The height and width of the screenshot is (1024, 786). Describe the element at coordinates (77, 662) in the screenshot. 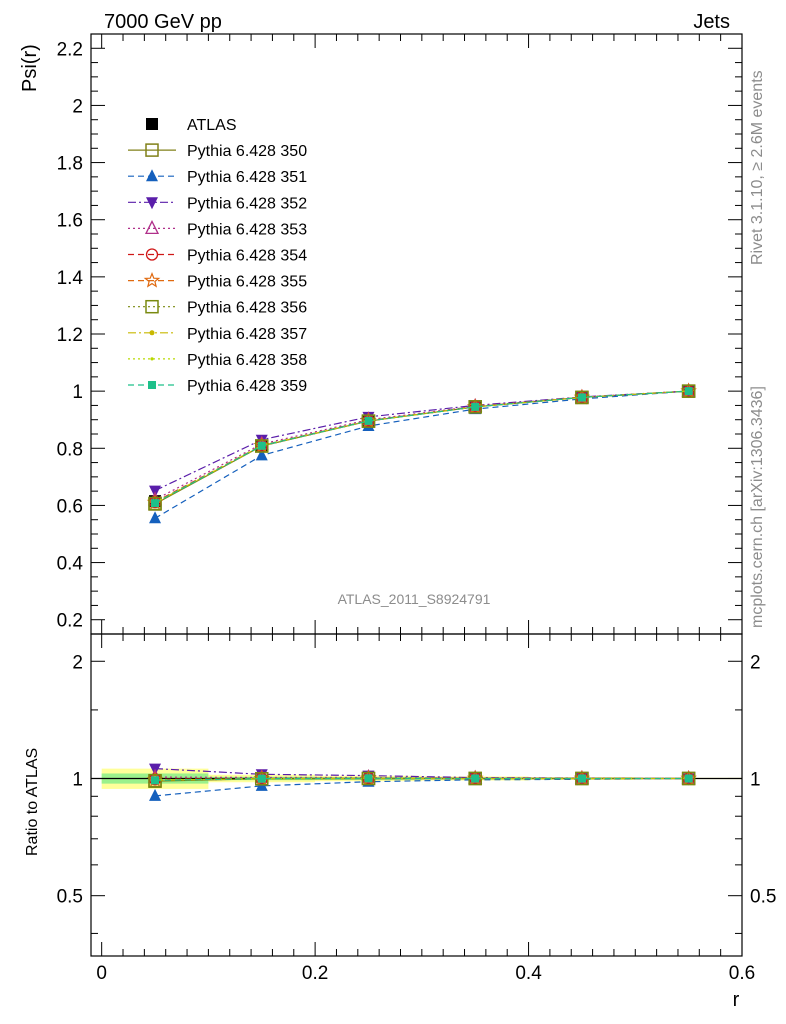

I see `ratio-y-tick-label: 2` at that location.